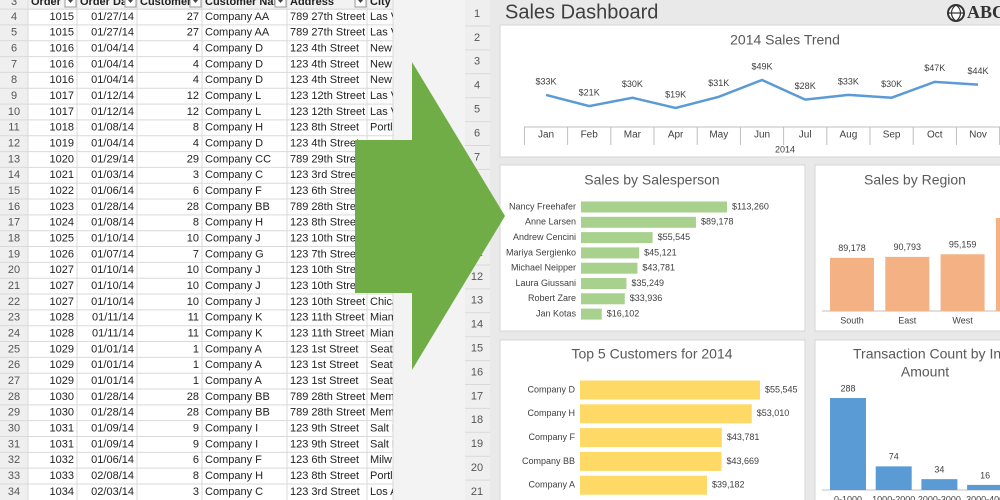 This screenshot has height=500, width=1000. Describe the element at coordinates (660, 252) in the screenshot. I see `data-label: $45,121` at that location.